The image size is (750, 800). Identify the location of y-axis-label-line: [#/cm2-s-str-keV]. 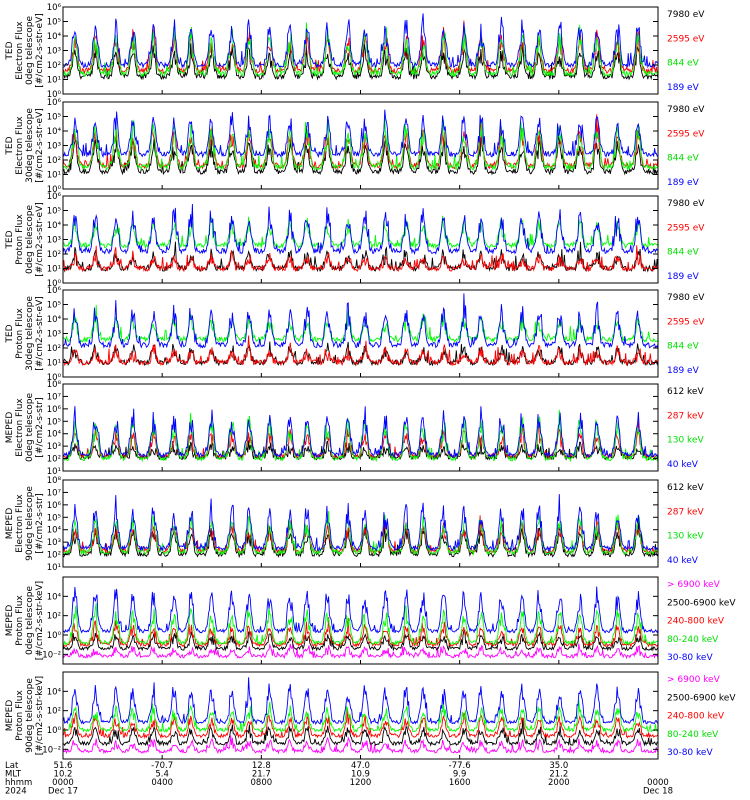
(40, 620).